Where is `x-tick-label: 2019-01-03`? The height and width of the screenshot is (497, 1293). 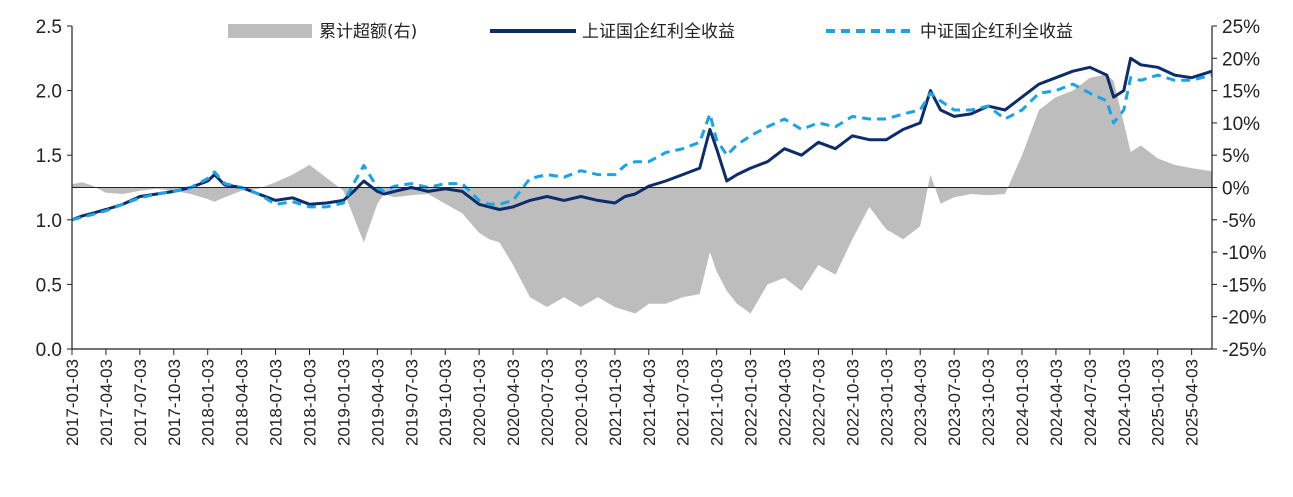 x-tick-label: 2019-01-03 is located at coordinates (343, 402).